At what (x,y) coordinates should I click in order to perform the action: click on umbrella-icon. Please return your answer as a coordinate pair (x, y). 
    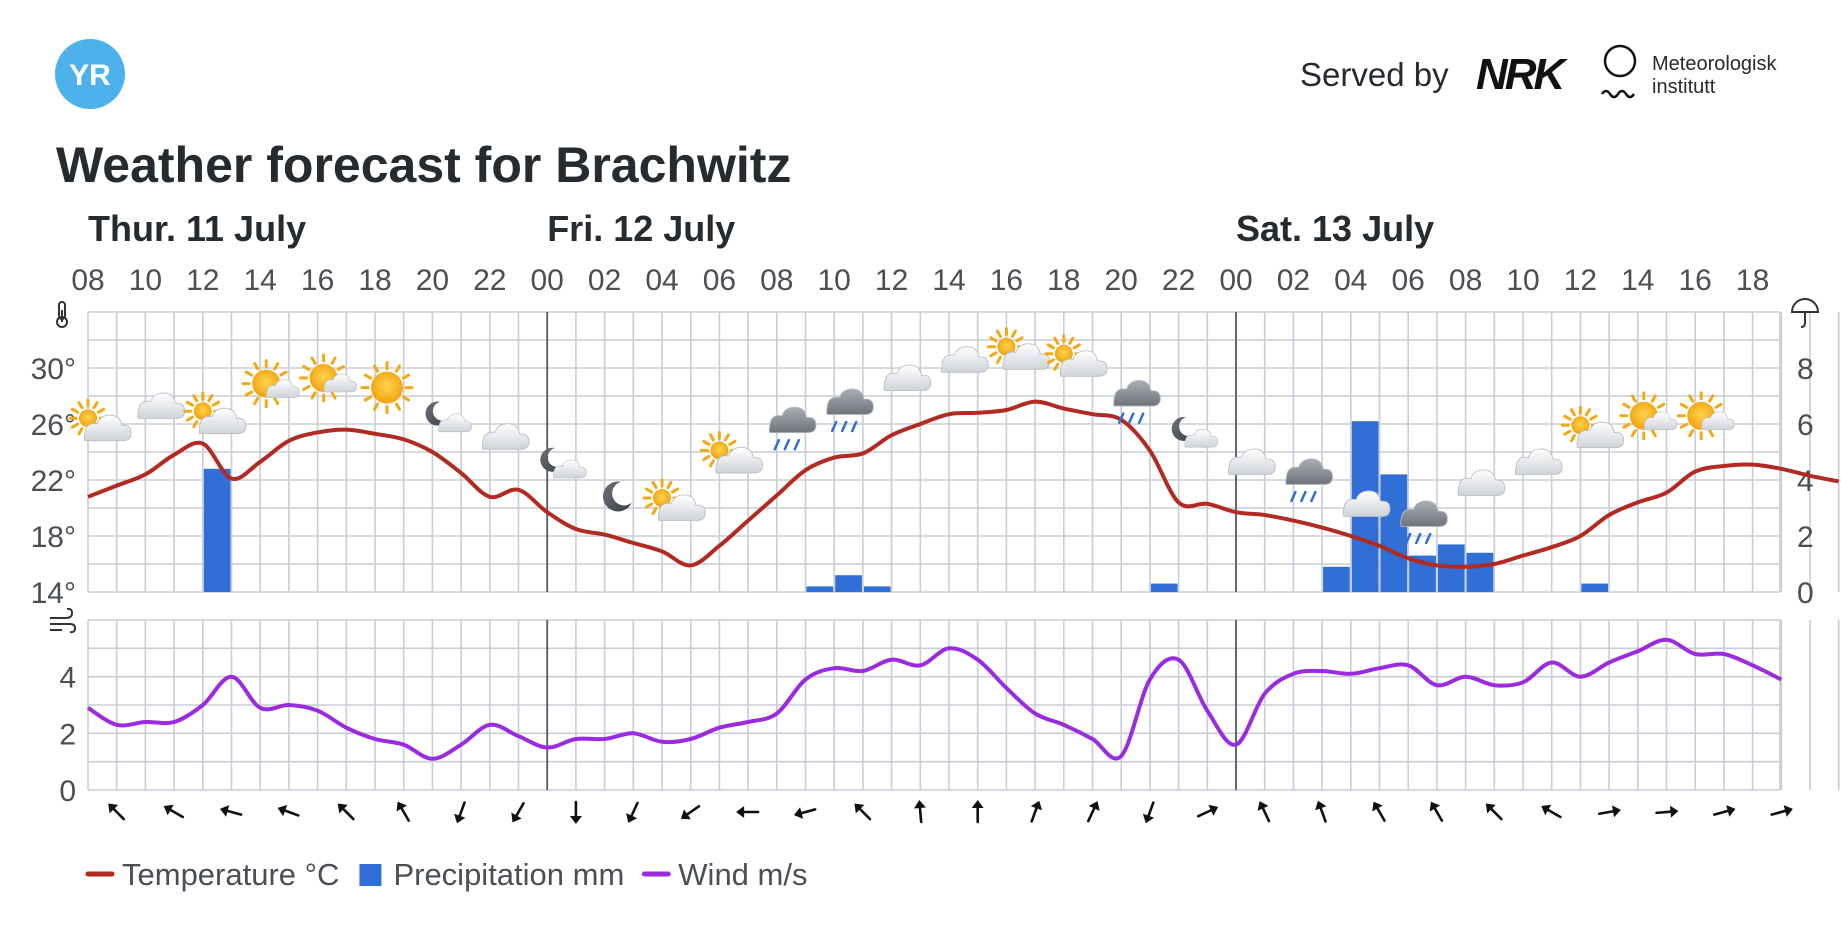
    Looking at the image, I should click on (1805, 313).